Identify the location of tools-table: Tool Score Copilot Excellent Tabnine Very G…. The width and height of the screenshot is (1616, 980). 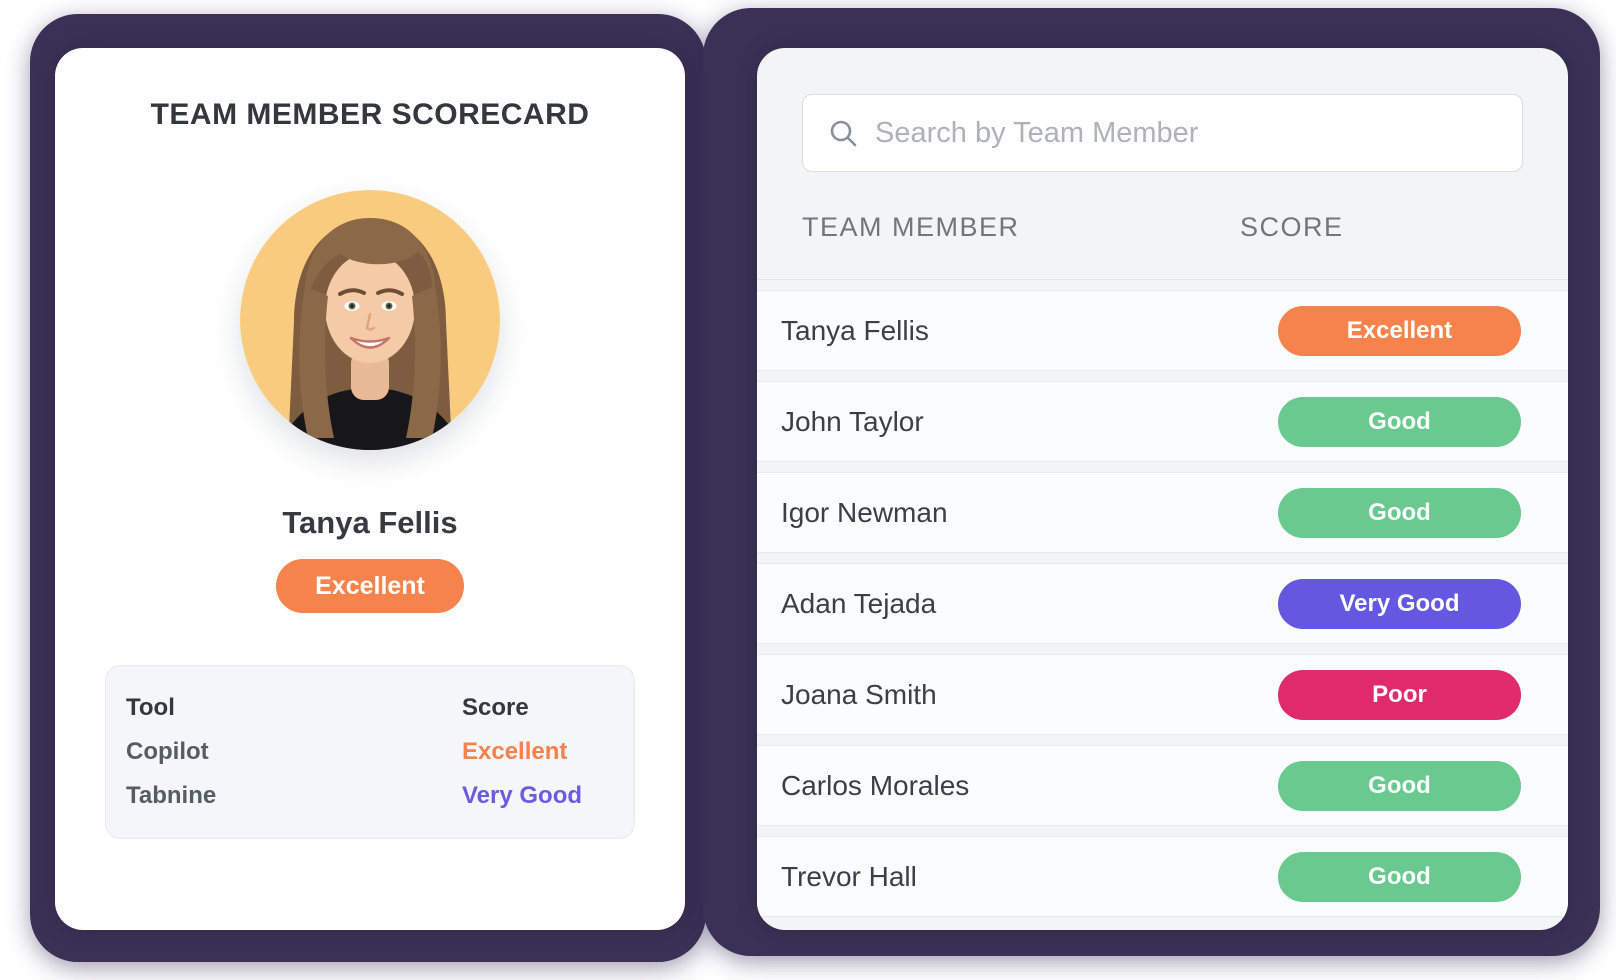
(370, 752).